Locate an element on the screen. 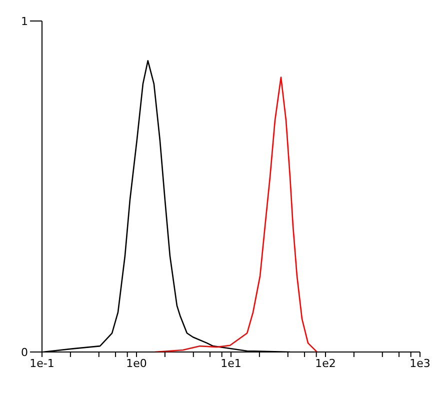 Image resolution: width=442 pixels, height=393 pixels. x-tick-label: 1e1 is located at coordinates (231, 363).